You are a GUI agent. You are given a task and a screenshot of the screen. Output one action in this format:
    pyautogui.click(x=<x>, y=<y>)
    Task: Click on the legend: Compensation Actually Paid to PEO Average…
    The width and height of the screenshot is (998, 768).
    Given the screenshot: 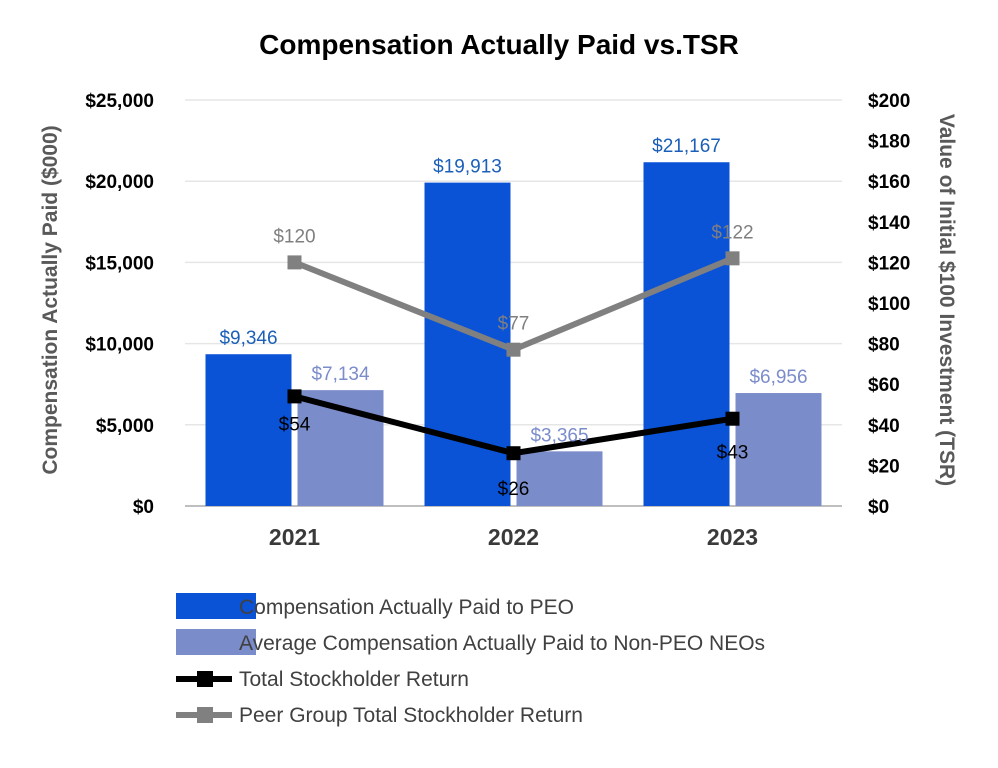 What is the action you would take?
    pyautogui.click(x=470, y=660)
    